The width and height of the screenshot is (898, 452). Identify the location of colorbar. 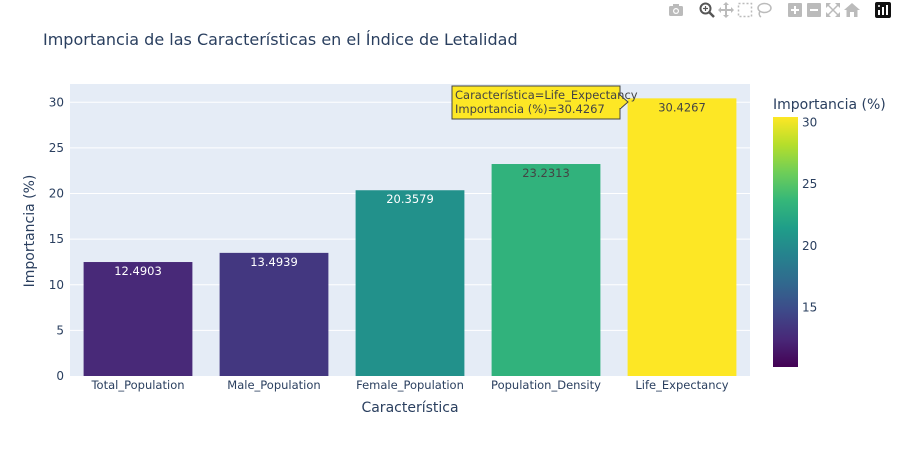
(785, 242).